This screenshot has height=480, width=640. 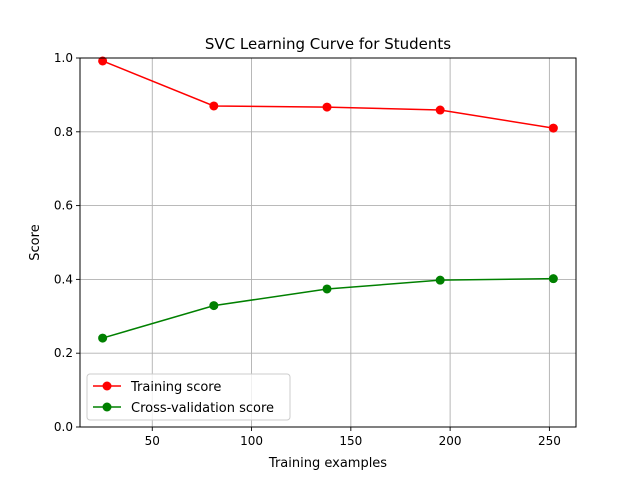 What do you see at coordinates (35, 242) in the screenshot?
I see `y-axis-label: Score` at bounding box center [35, 242].